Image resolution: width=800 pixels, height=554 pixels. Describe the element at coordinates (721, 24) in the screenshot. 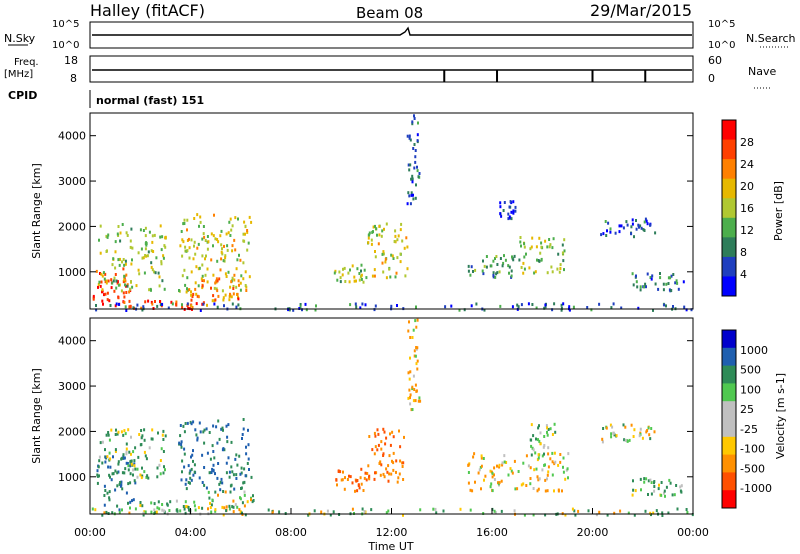

I see `nsearch-tick-high: 10^5` at that location.